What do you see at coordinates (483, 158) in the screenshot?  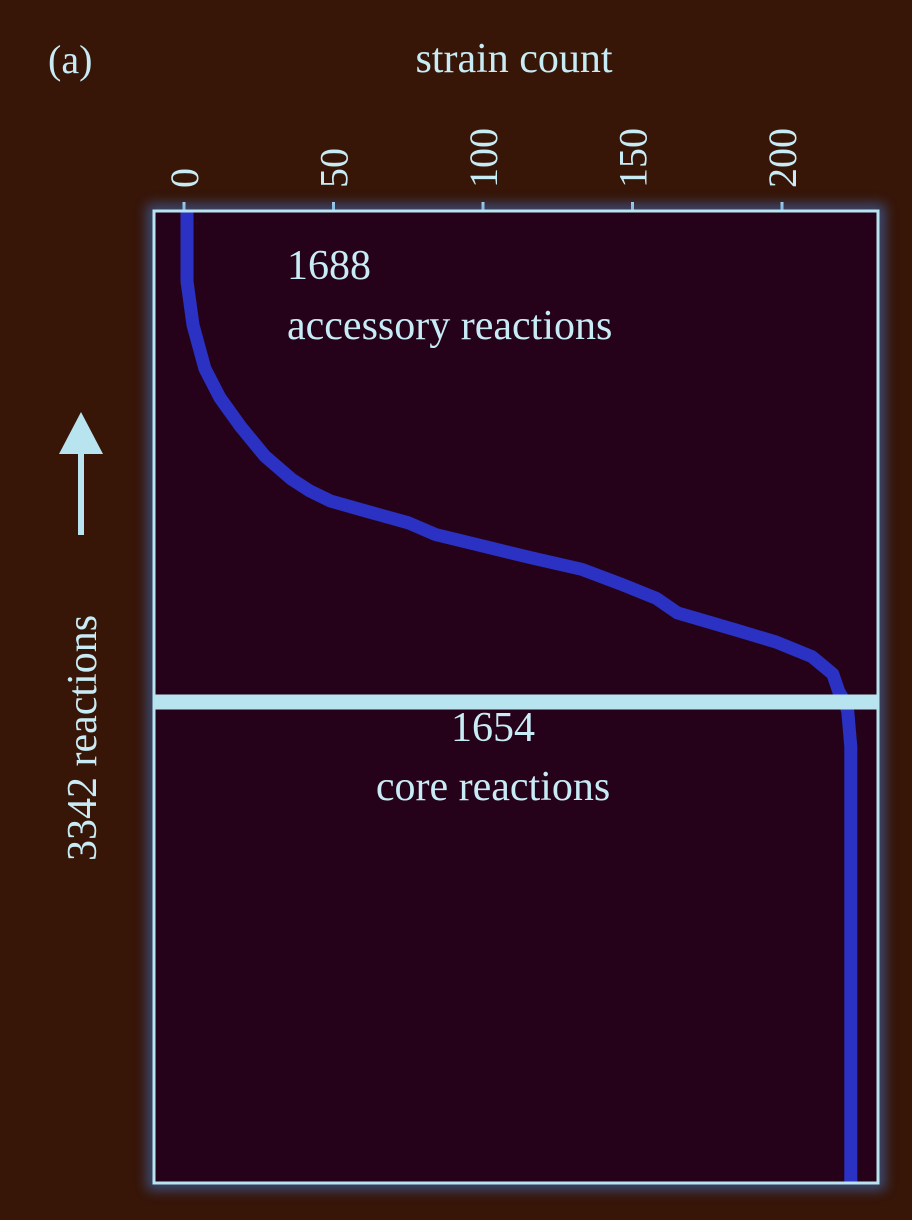 I see `x-tick-label: 100` at bounding box center [483, 158].